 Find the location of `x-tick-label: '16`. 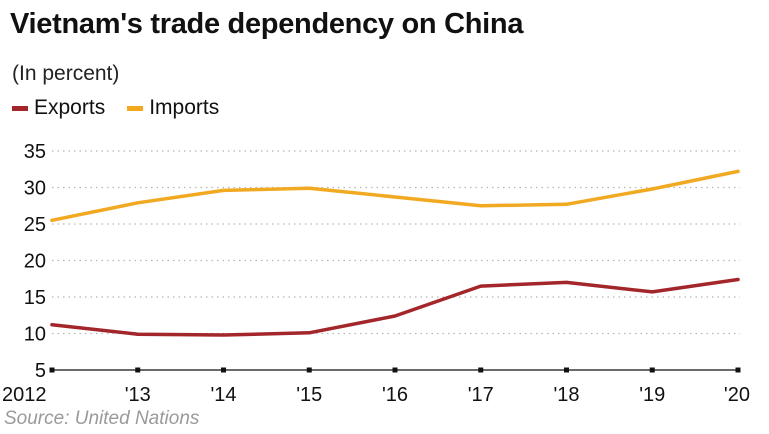

x-tick-label: '16 is located at coordinates (395, 395).